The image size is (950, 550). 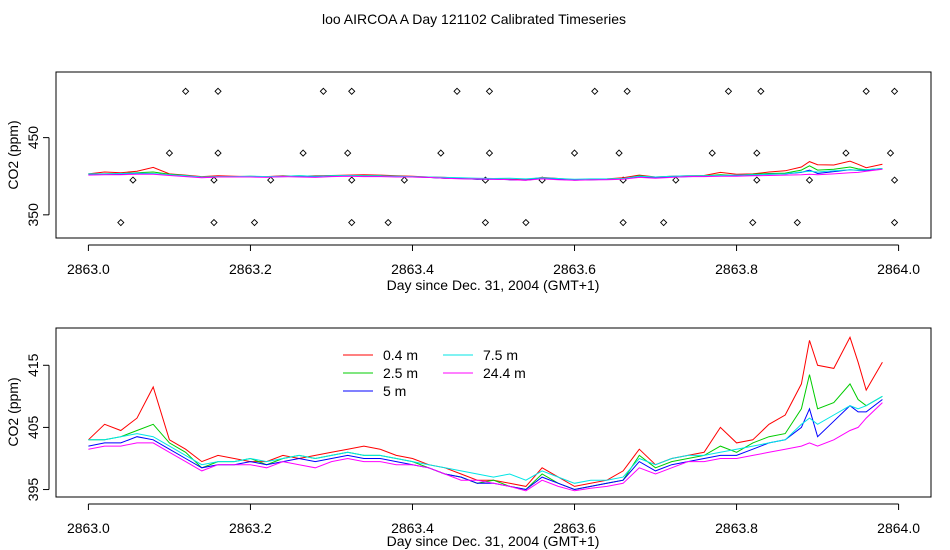 I want to click on bottom-y-tick-label: 405, so click(x=33, y=428).